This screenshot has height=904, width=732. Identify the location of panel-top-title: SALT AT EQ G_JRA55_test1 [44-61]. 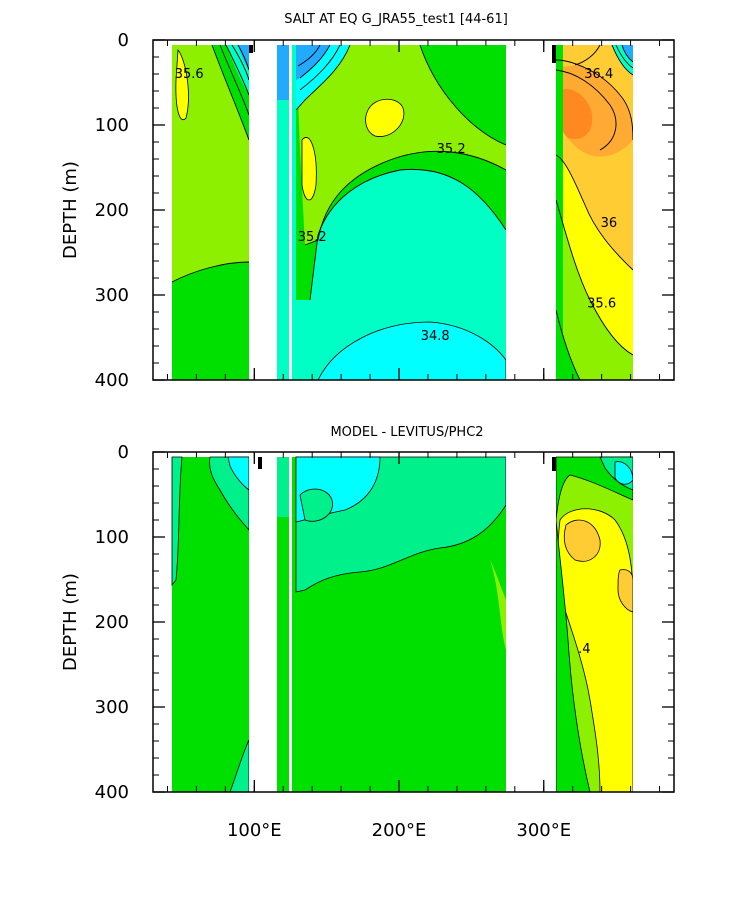
(396, 19).